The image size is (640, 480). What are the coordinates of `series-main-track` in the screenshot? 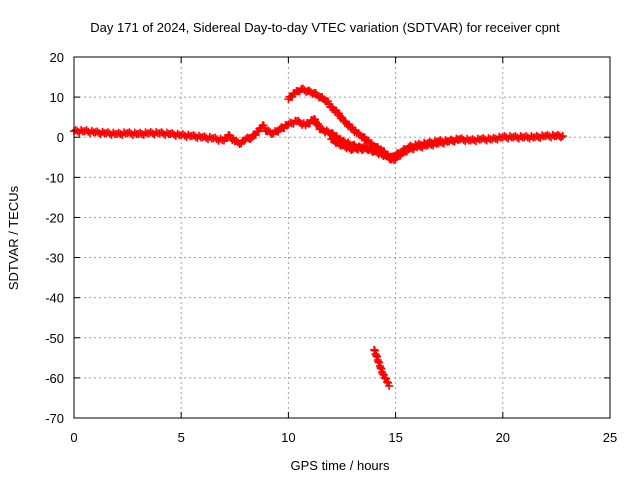 It's located at (318, 139).